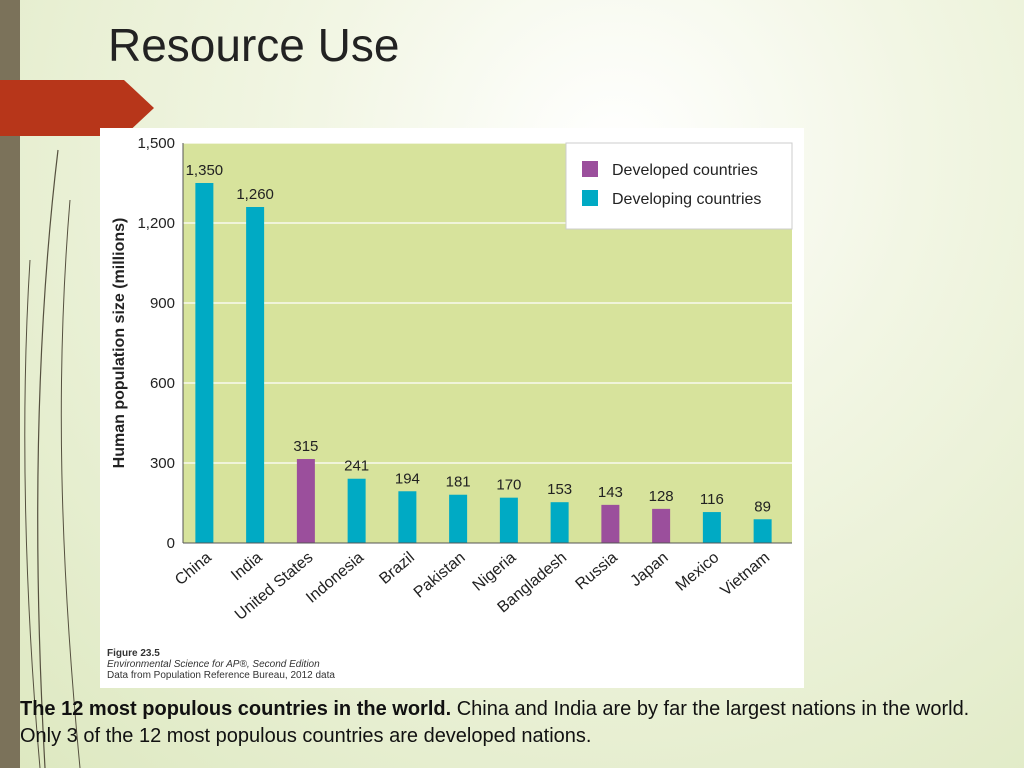  Describe the element at coordinates (133, 653) in the screenshot. I see `figure-number: Figure 23.5` at that location.